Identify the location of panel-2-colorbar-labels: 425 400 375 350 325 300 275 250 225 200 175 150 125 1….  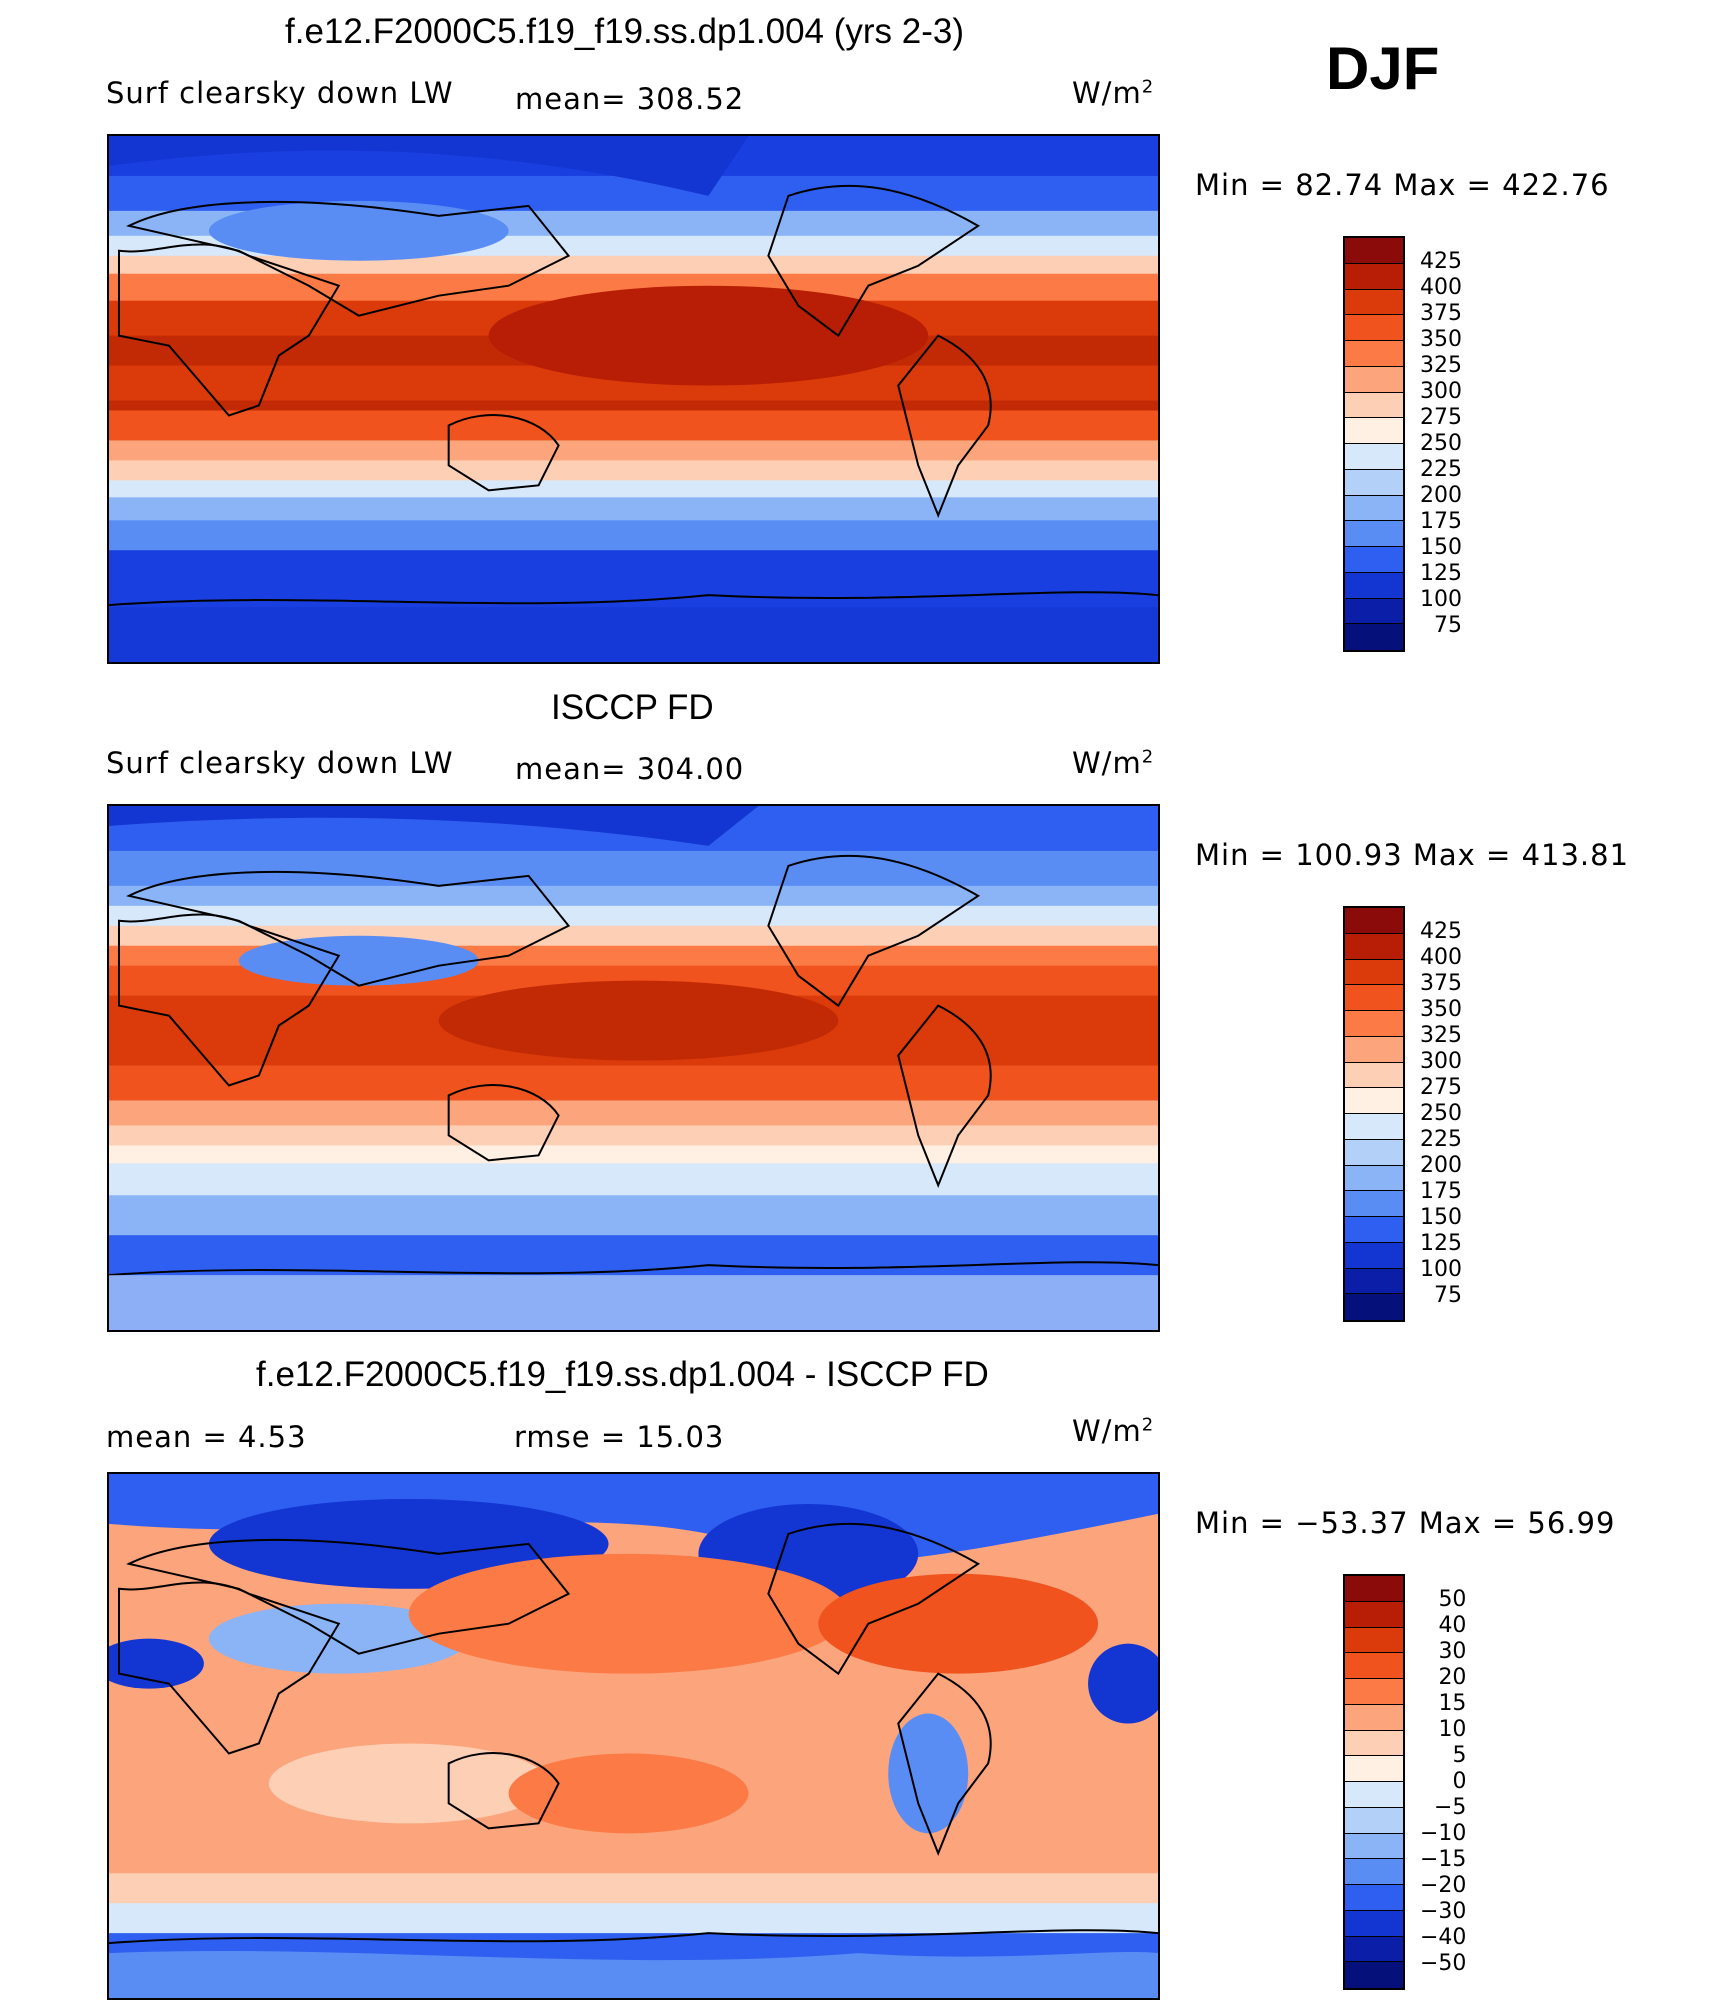
(1441, 1114).